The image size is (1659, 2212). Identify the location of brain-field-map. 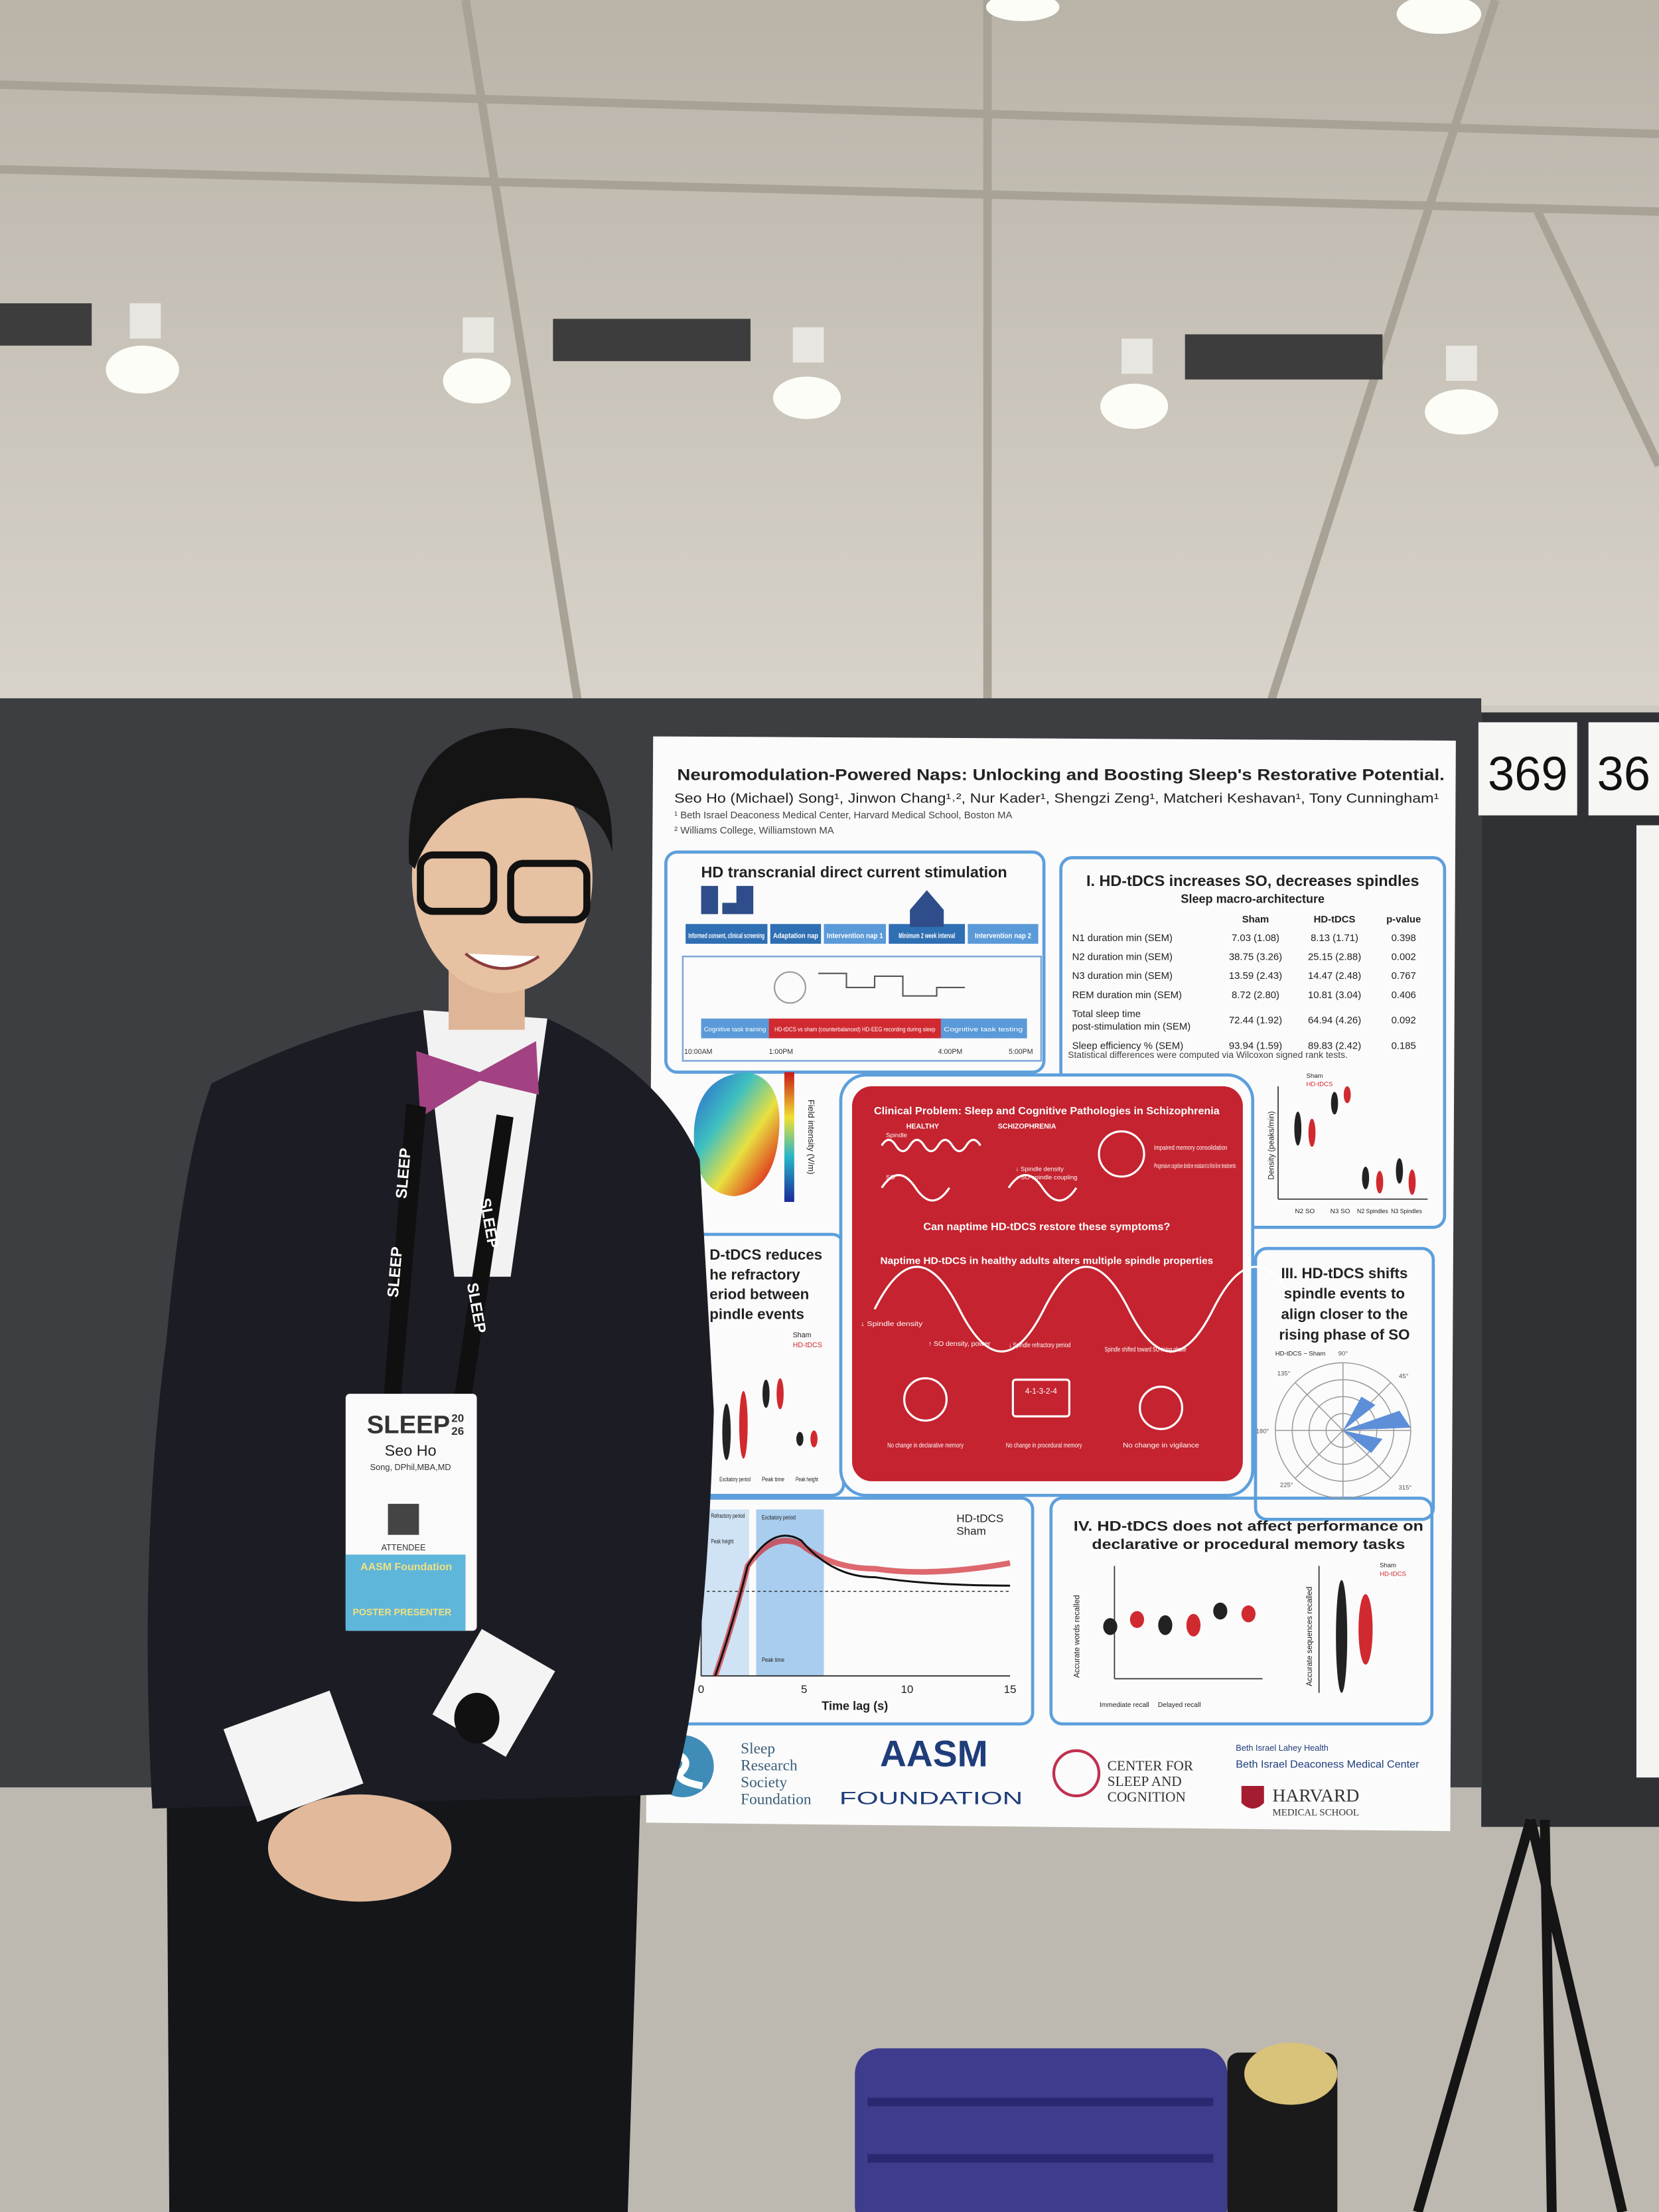
(736, 1134).